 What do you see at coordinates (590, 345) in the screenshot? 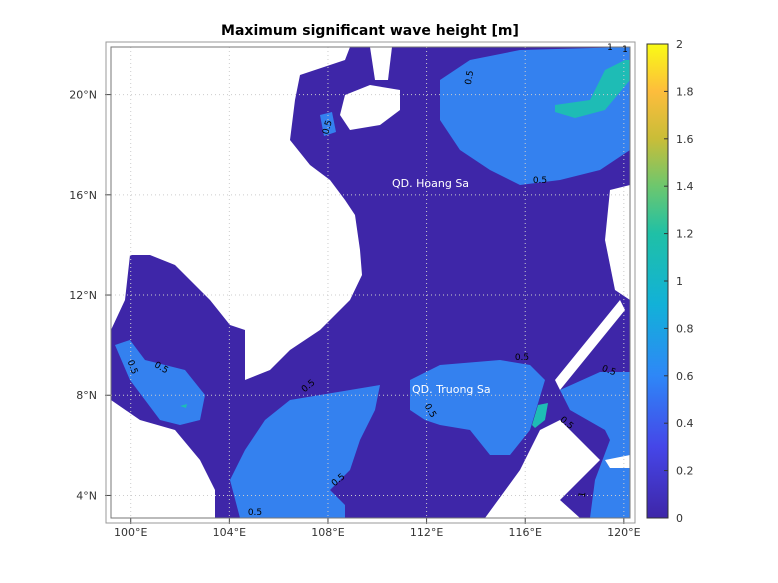
I see `land-palawan` at bounding box center [590, 345].